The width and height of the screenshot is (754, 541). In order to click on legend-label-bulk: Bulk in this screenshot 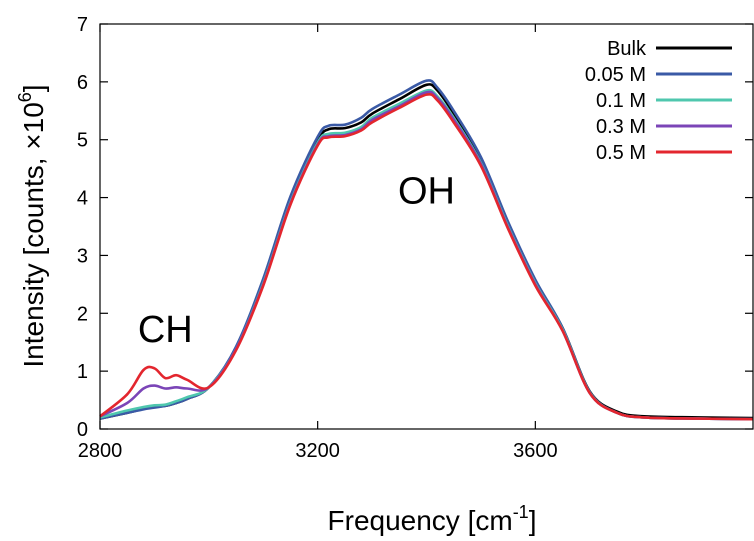, I will do `click(627, 49)`.